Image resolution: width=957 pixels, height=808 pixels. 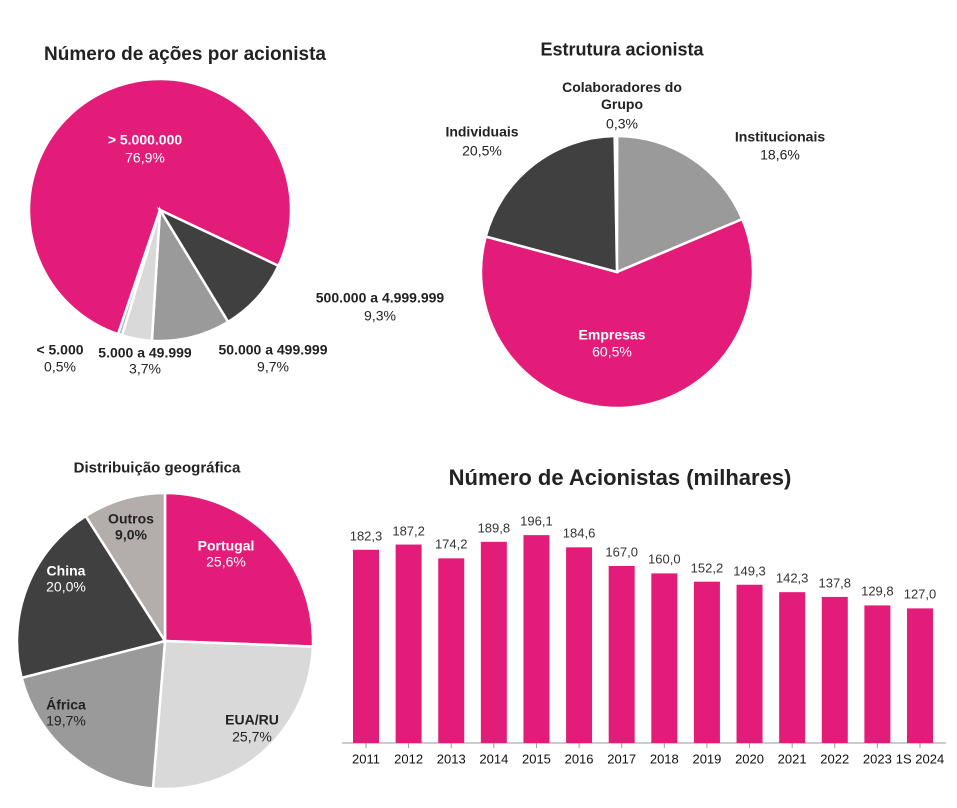 What do you see at coordinates (792, 578) in the screenshot?
I see `bar-value: 142,3` at bounding box center [792, 578].